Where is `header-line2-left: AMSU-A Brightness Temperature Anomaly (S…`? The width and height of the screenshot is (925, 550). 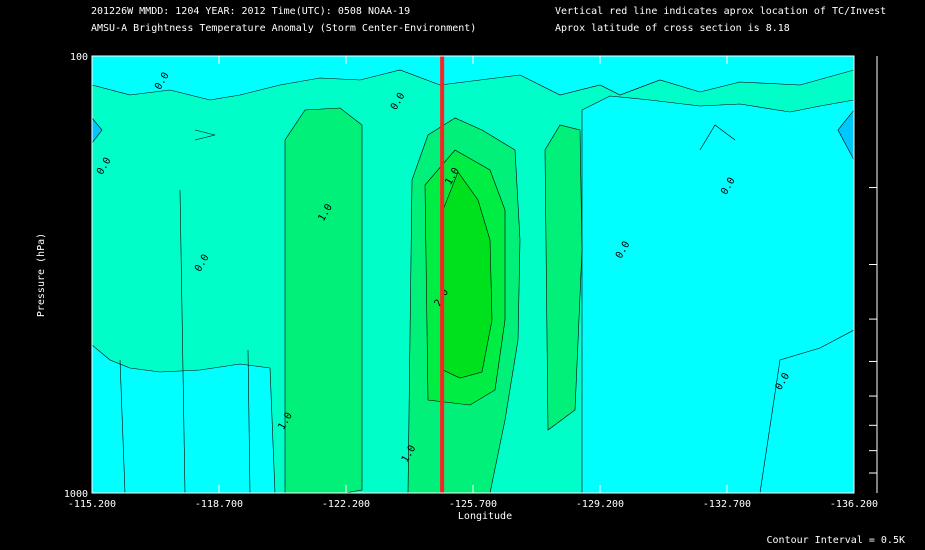 header-line2-left: AMSU-A Brightness Temperature Anomaly (S… is located at coordinates (284, 28).